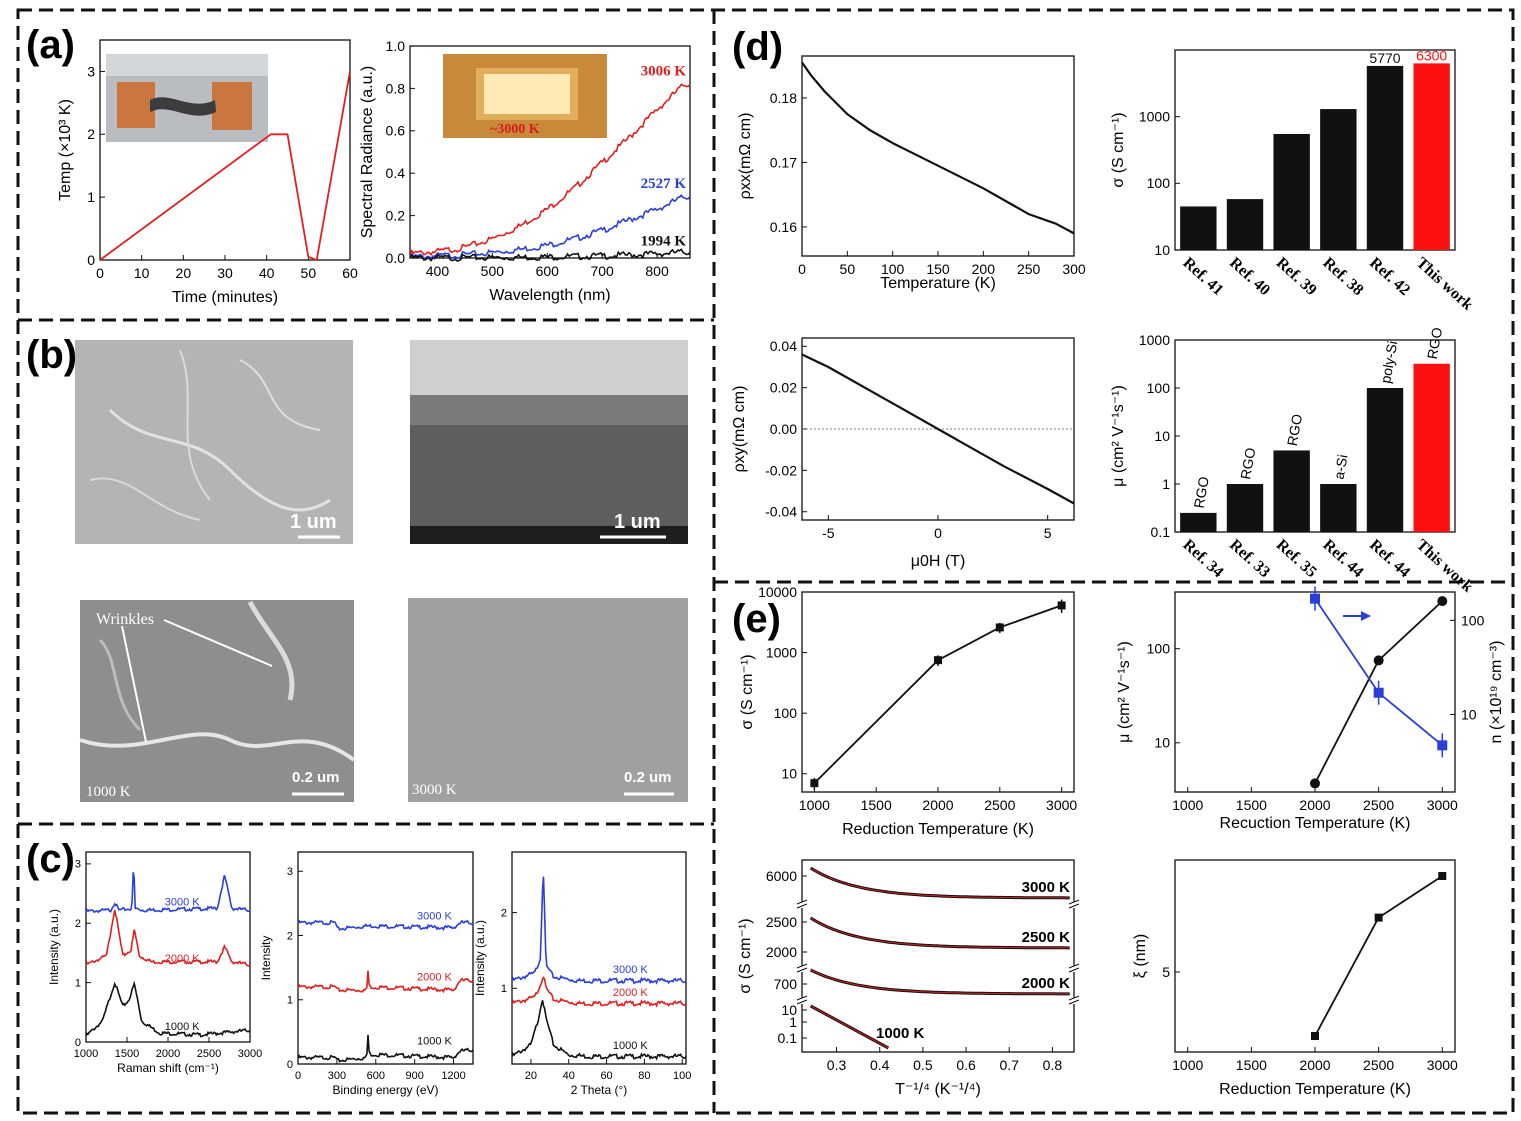  Describe the element at coordinates (1444, 283) in the screenshot. I see `d2-category-label: This work` at that location.